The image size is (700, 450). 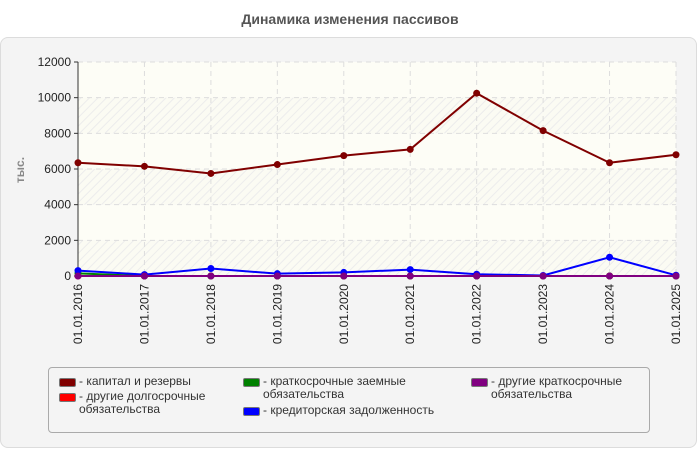 I want to click on legend-item-shortterm-loans: - краткосрочные заемные обязательства, so click(x=324, y=388).